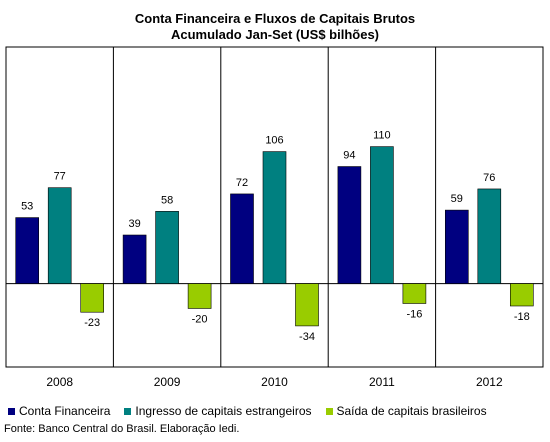  I want to click on legend-item-ingresso: Ingresso de capitais estrangeiros, so click(218, 411).